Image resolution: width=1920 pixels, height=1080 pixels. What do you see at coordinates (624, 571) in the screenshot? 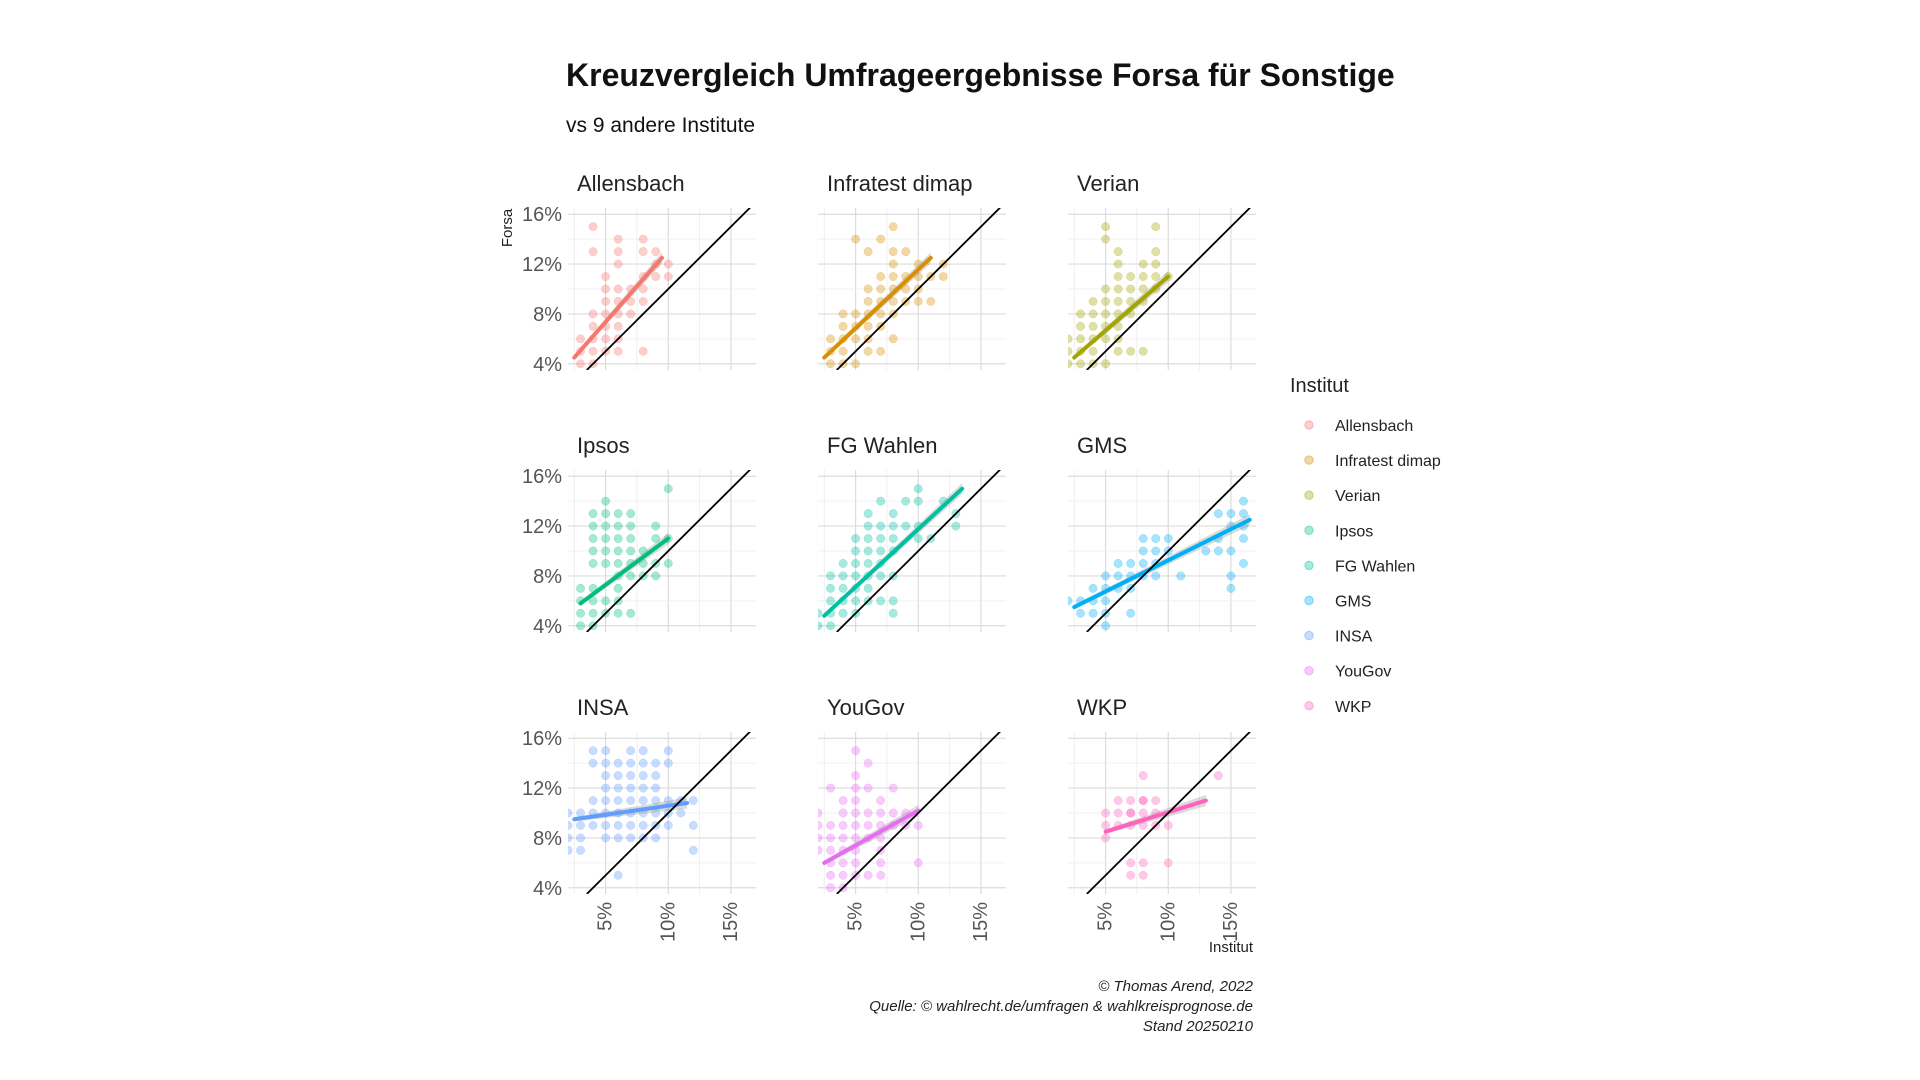
I see `regression-line` at bounding box center [624, 571].